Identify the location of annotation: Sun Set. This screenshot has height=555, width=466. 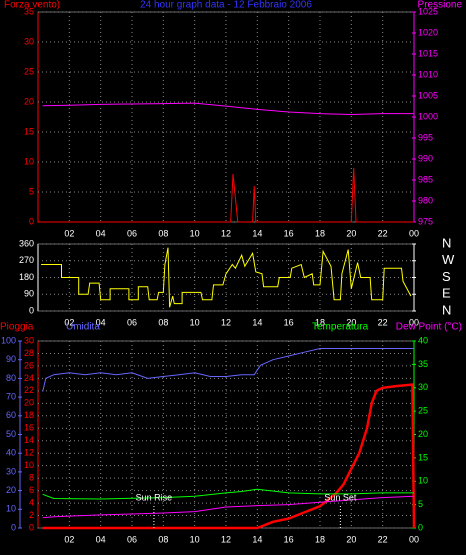
(340, 497).